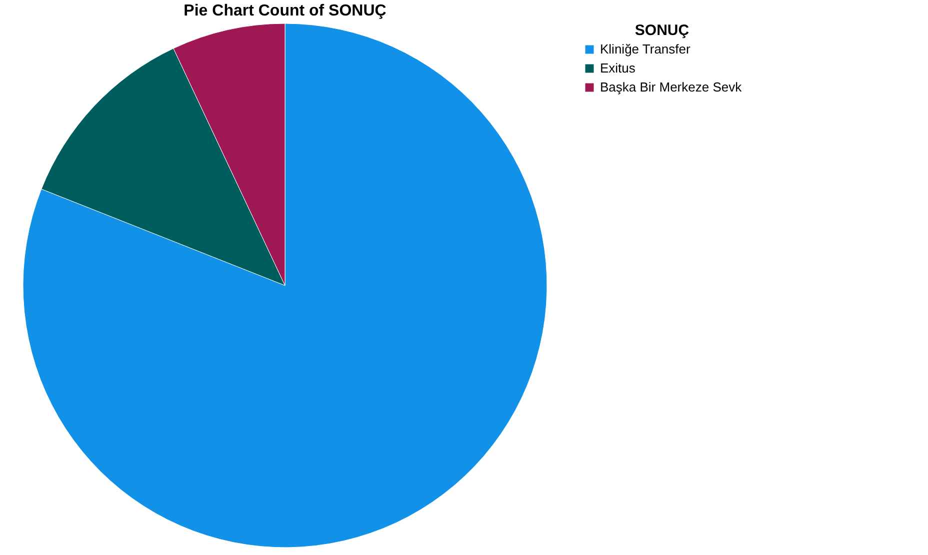 This screenshot has height=555, width=928. I want to click on chart-title: Pie Chart Count of SONUÇ, so click(285, 11).